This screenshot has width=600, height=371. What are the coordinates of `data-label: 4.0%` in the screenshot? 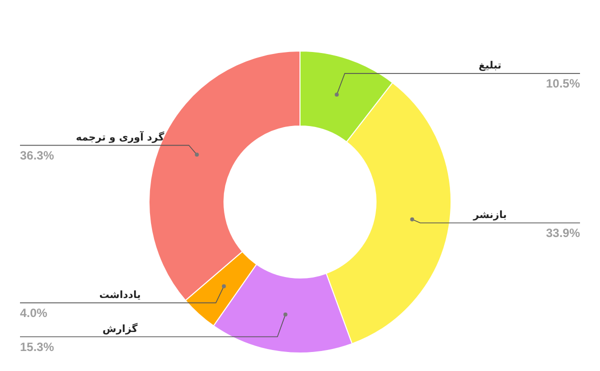 It's located at (34, 313).